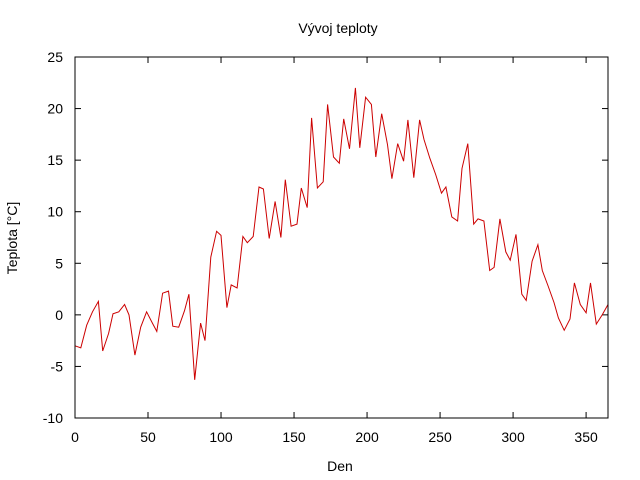 The width and height of the screenshot is (640, 480). What do you see at coordinates (59, 263) in the screenshot?
I see `y-tick-label: 5` at bounding box center [59, 263].